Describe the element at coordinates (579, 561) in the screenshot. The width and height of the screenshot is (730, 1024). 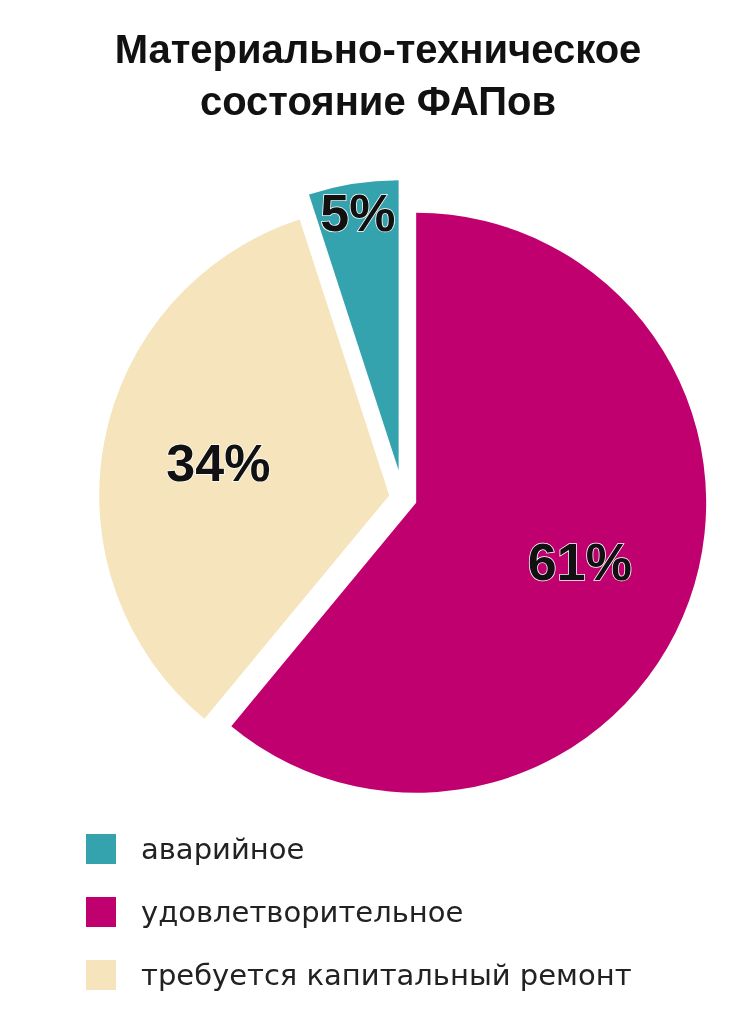
I see `data-label: 61%` at that location.